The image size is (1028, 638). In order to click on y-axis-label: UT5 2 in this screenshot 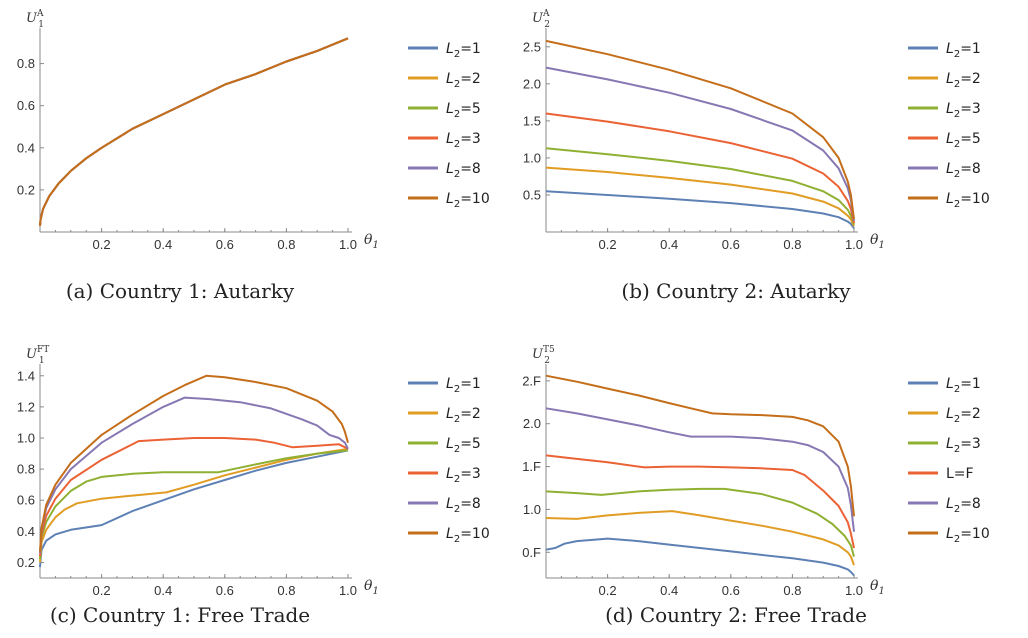, I will do `click(543, 355)`.